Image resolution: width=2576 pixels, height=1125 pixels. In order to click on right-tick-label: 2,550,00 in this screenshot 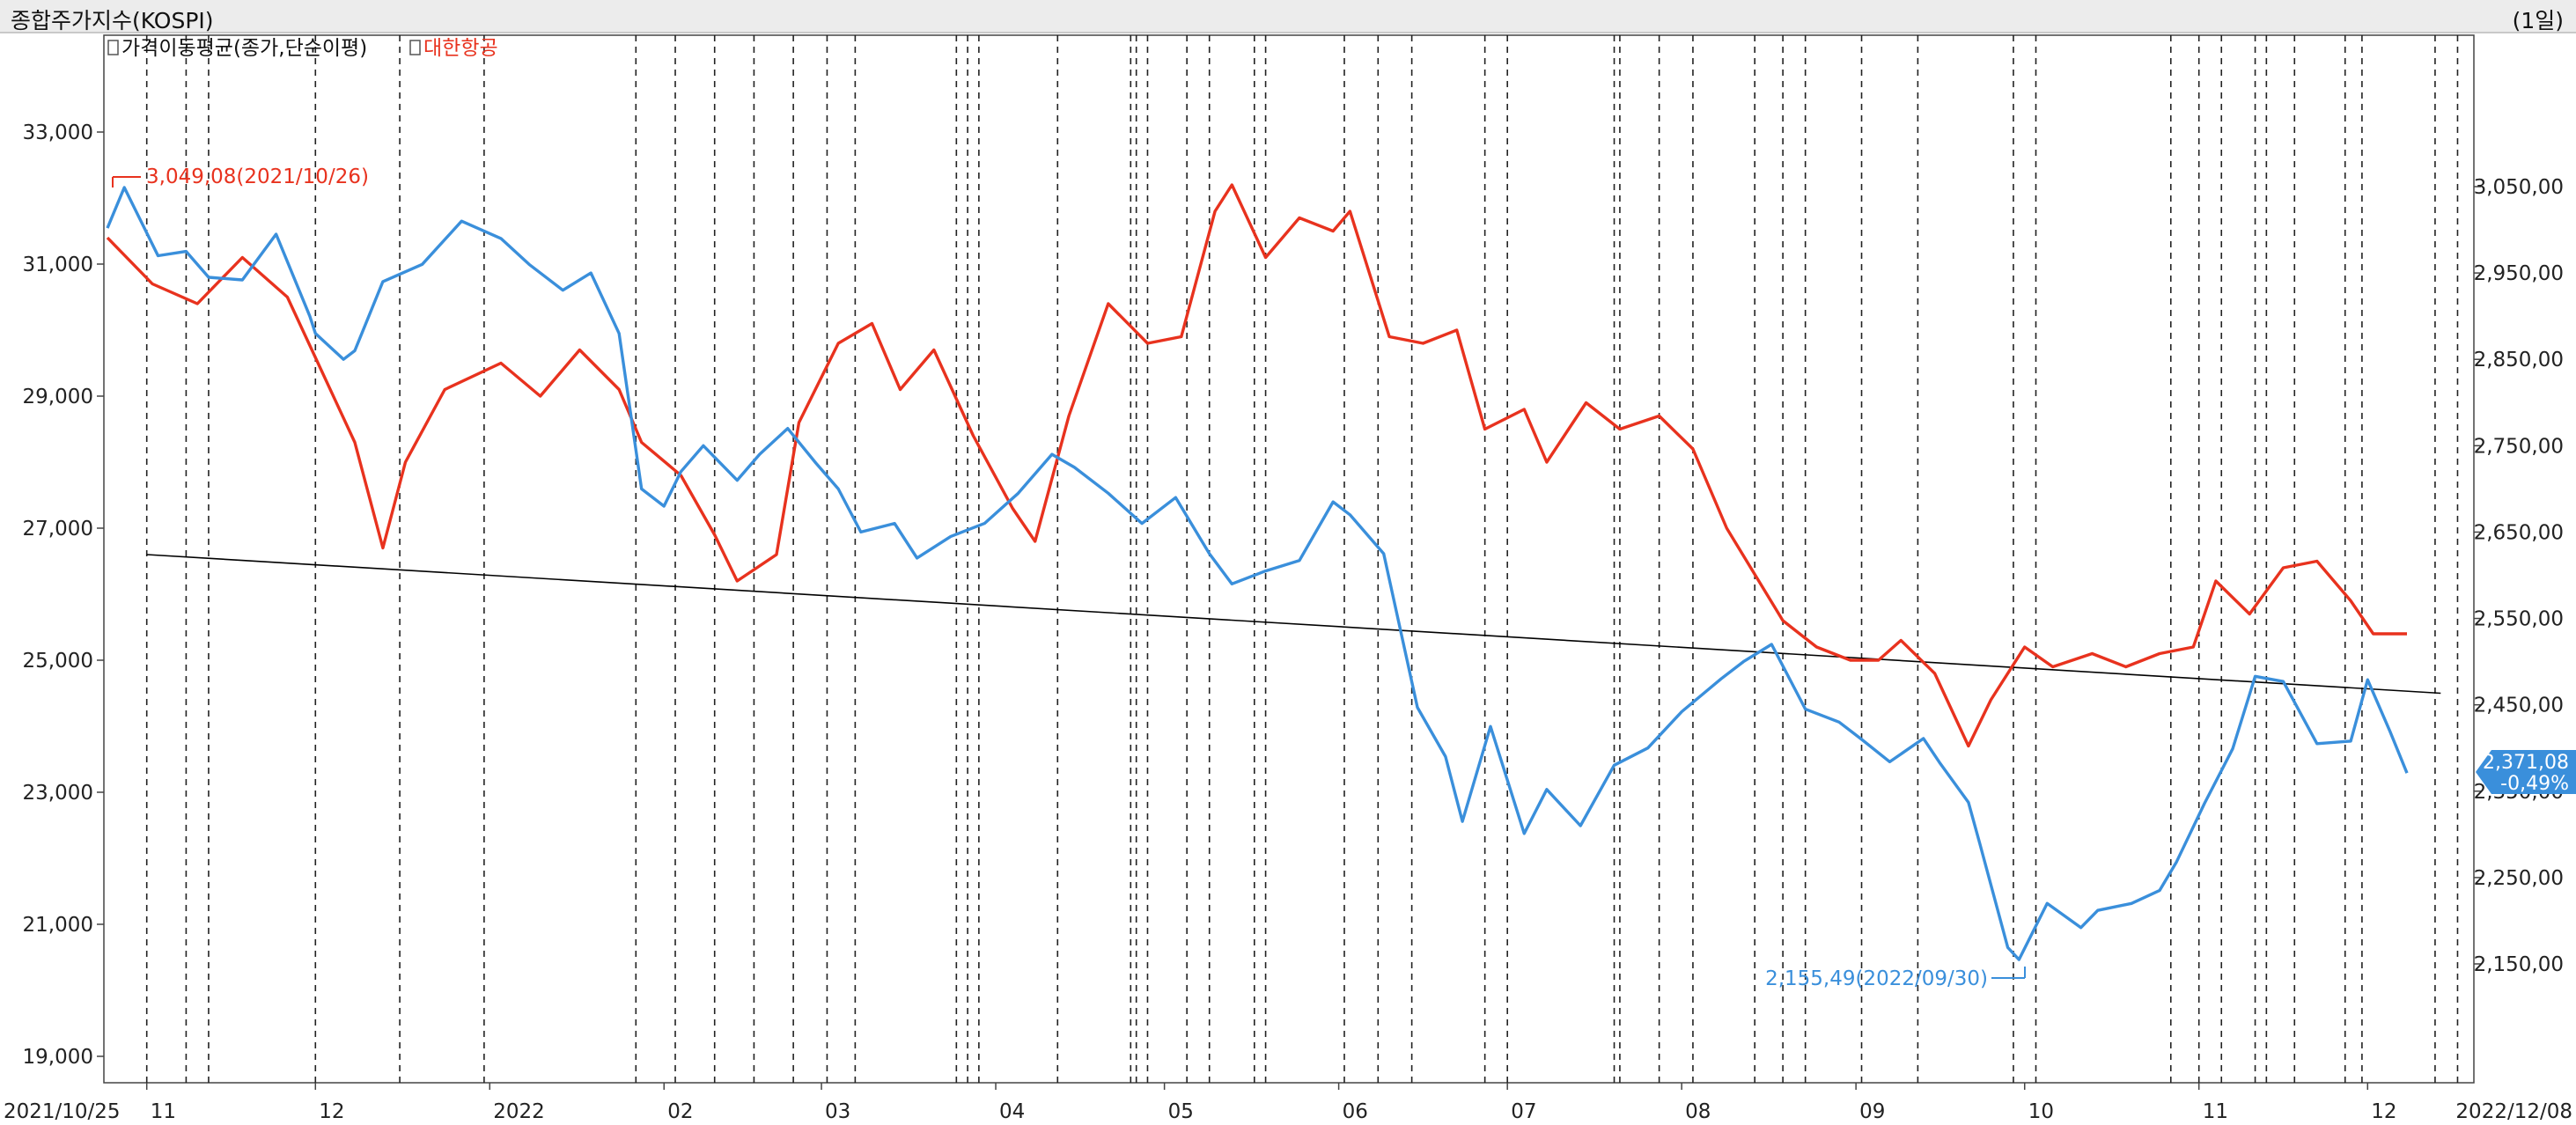, I will do `click(2519, 619)`.